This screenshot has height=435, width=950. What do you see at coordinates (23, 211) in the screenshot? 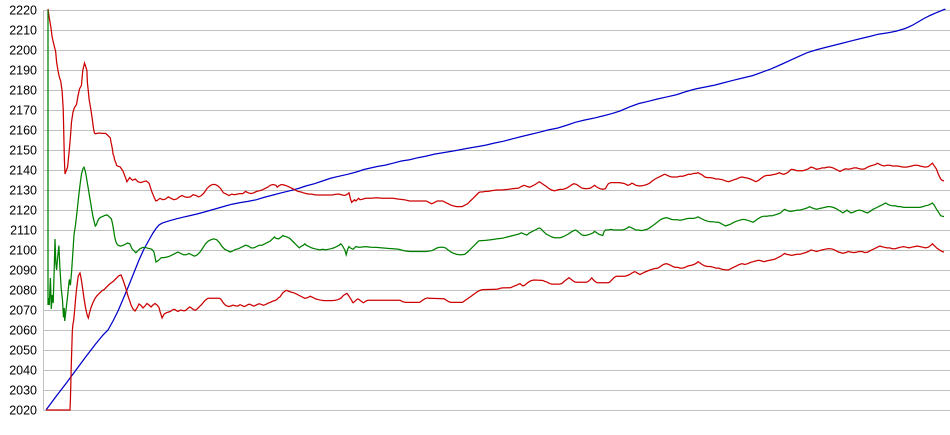
I see `svg-text: 2120` at bounding box center [23, 211].